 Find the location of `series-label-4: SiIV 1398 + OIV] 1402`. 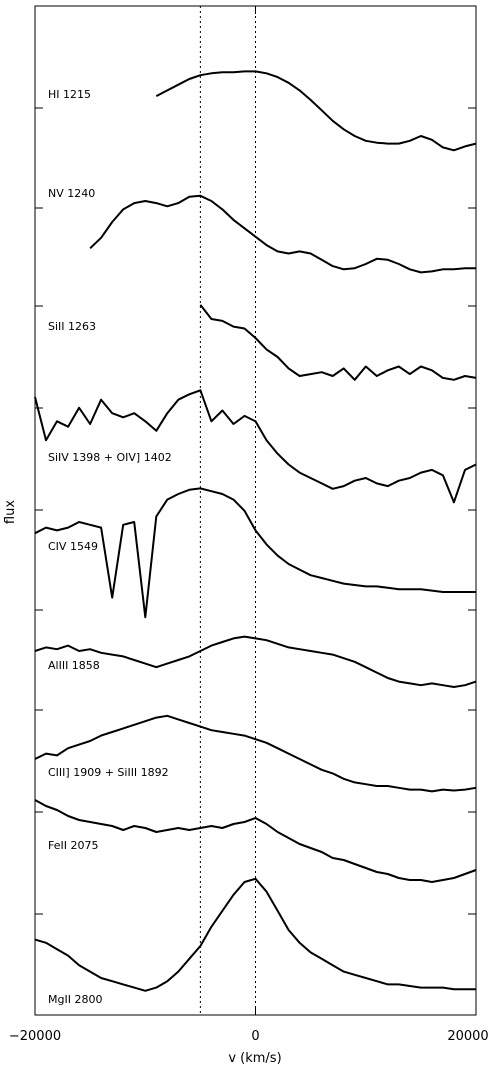

series-label-4: SiIV 1398 + OIV] 1402 is located at coordinates (110, 457).